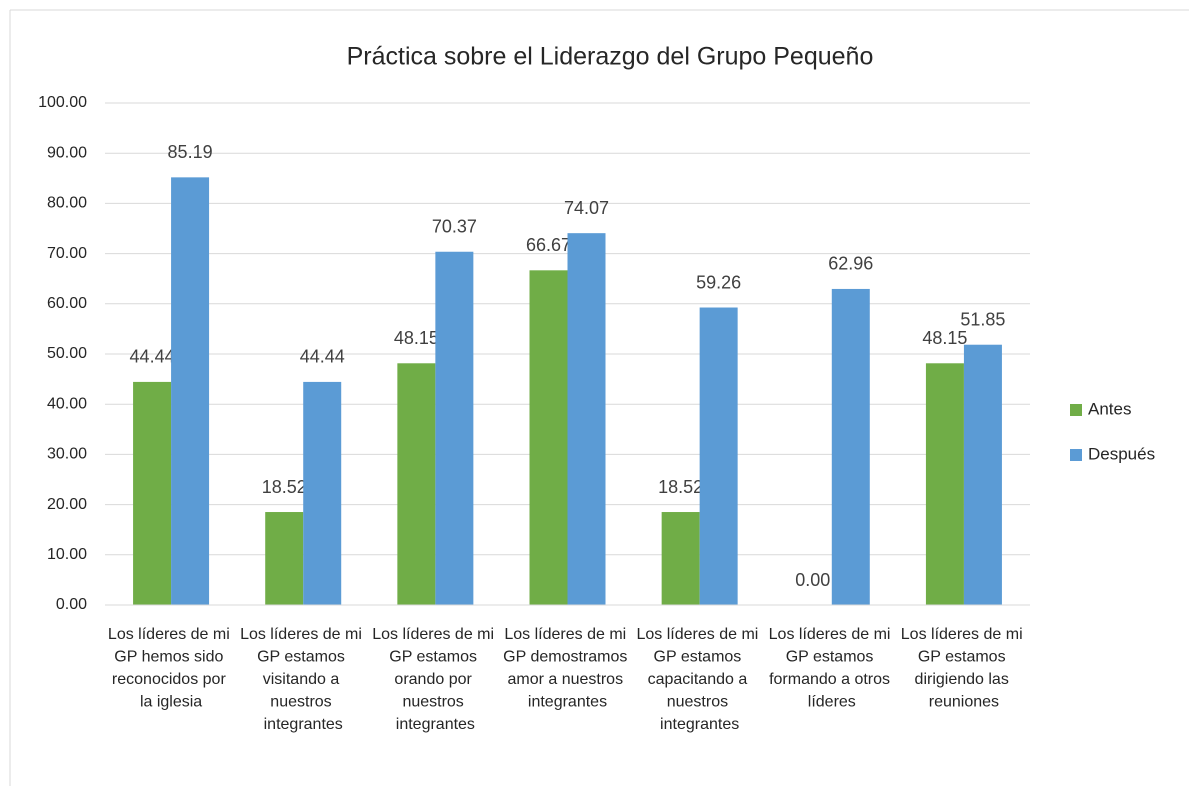 Image resolution: width=1189 pixels, height=786 pixels. What do you see at coordinates (812, 580) in the screenshot?
I see `data-label: 0.00` at bounding box center [812, 580].